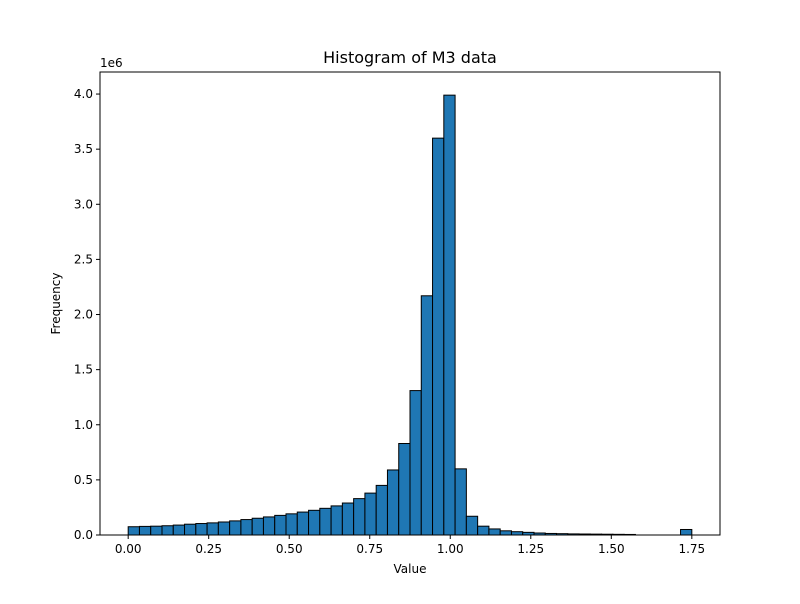 The width and height of the screenshot is (800, 604). I want to click on x-tick-label: 0.50, so click(289, 549).